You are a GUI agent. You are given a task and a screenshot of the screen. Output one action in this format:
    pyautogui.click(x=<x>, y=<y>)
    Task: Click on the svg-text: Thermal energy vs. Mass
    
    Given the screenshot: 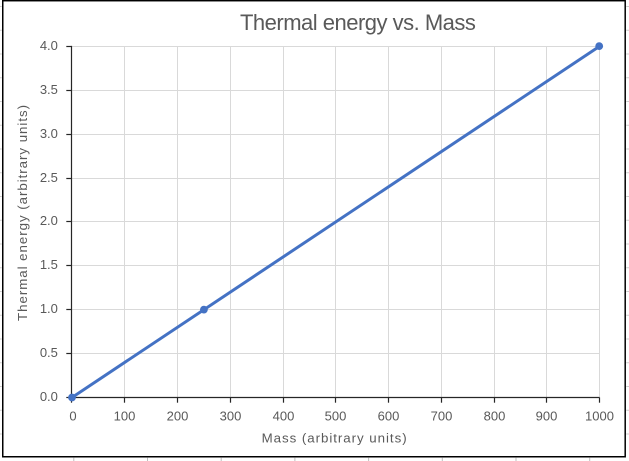 What is the action you would take?
    pyautogui.click(x=358, y=22)
    